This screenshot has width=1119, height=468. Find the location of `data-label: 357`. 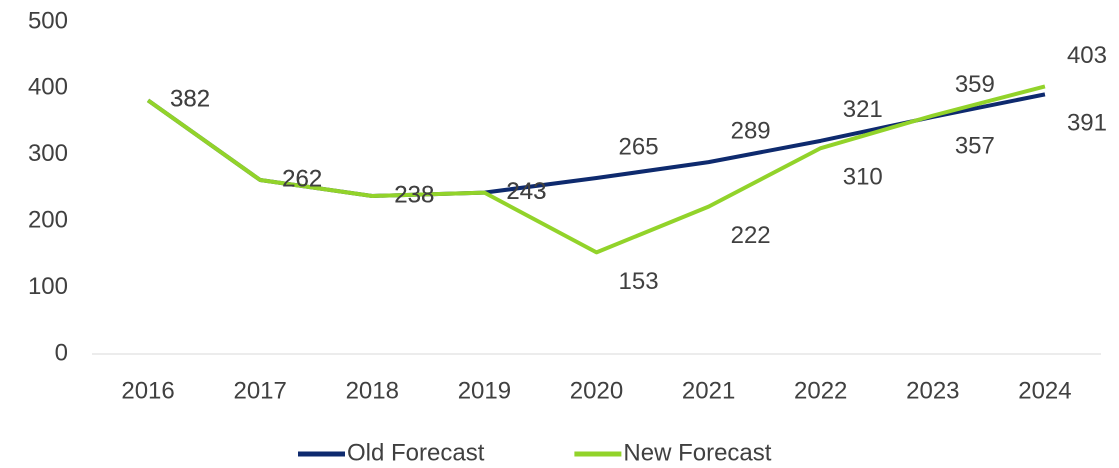

data-label: 357 is located at coordinates (975, 145).